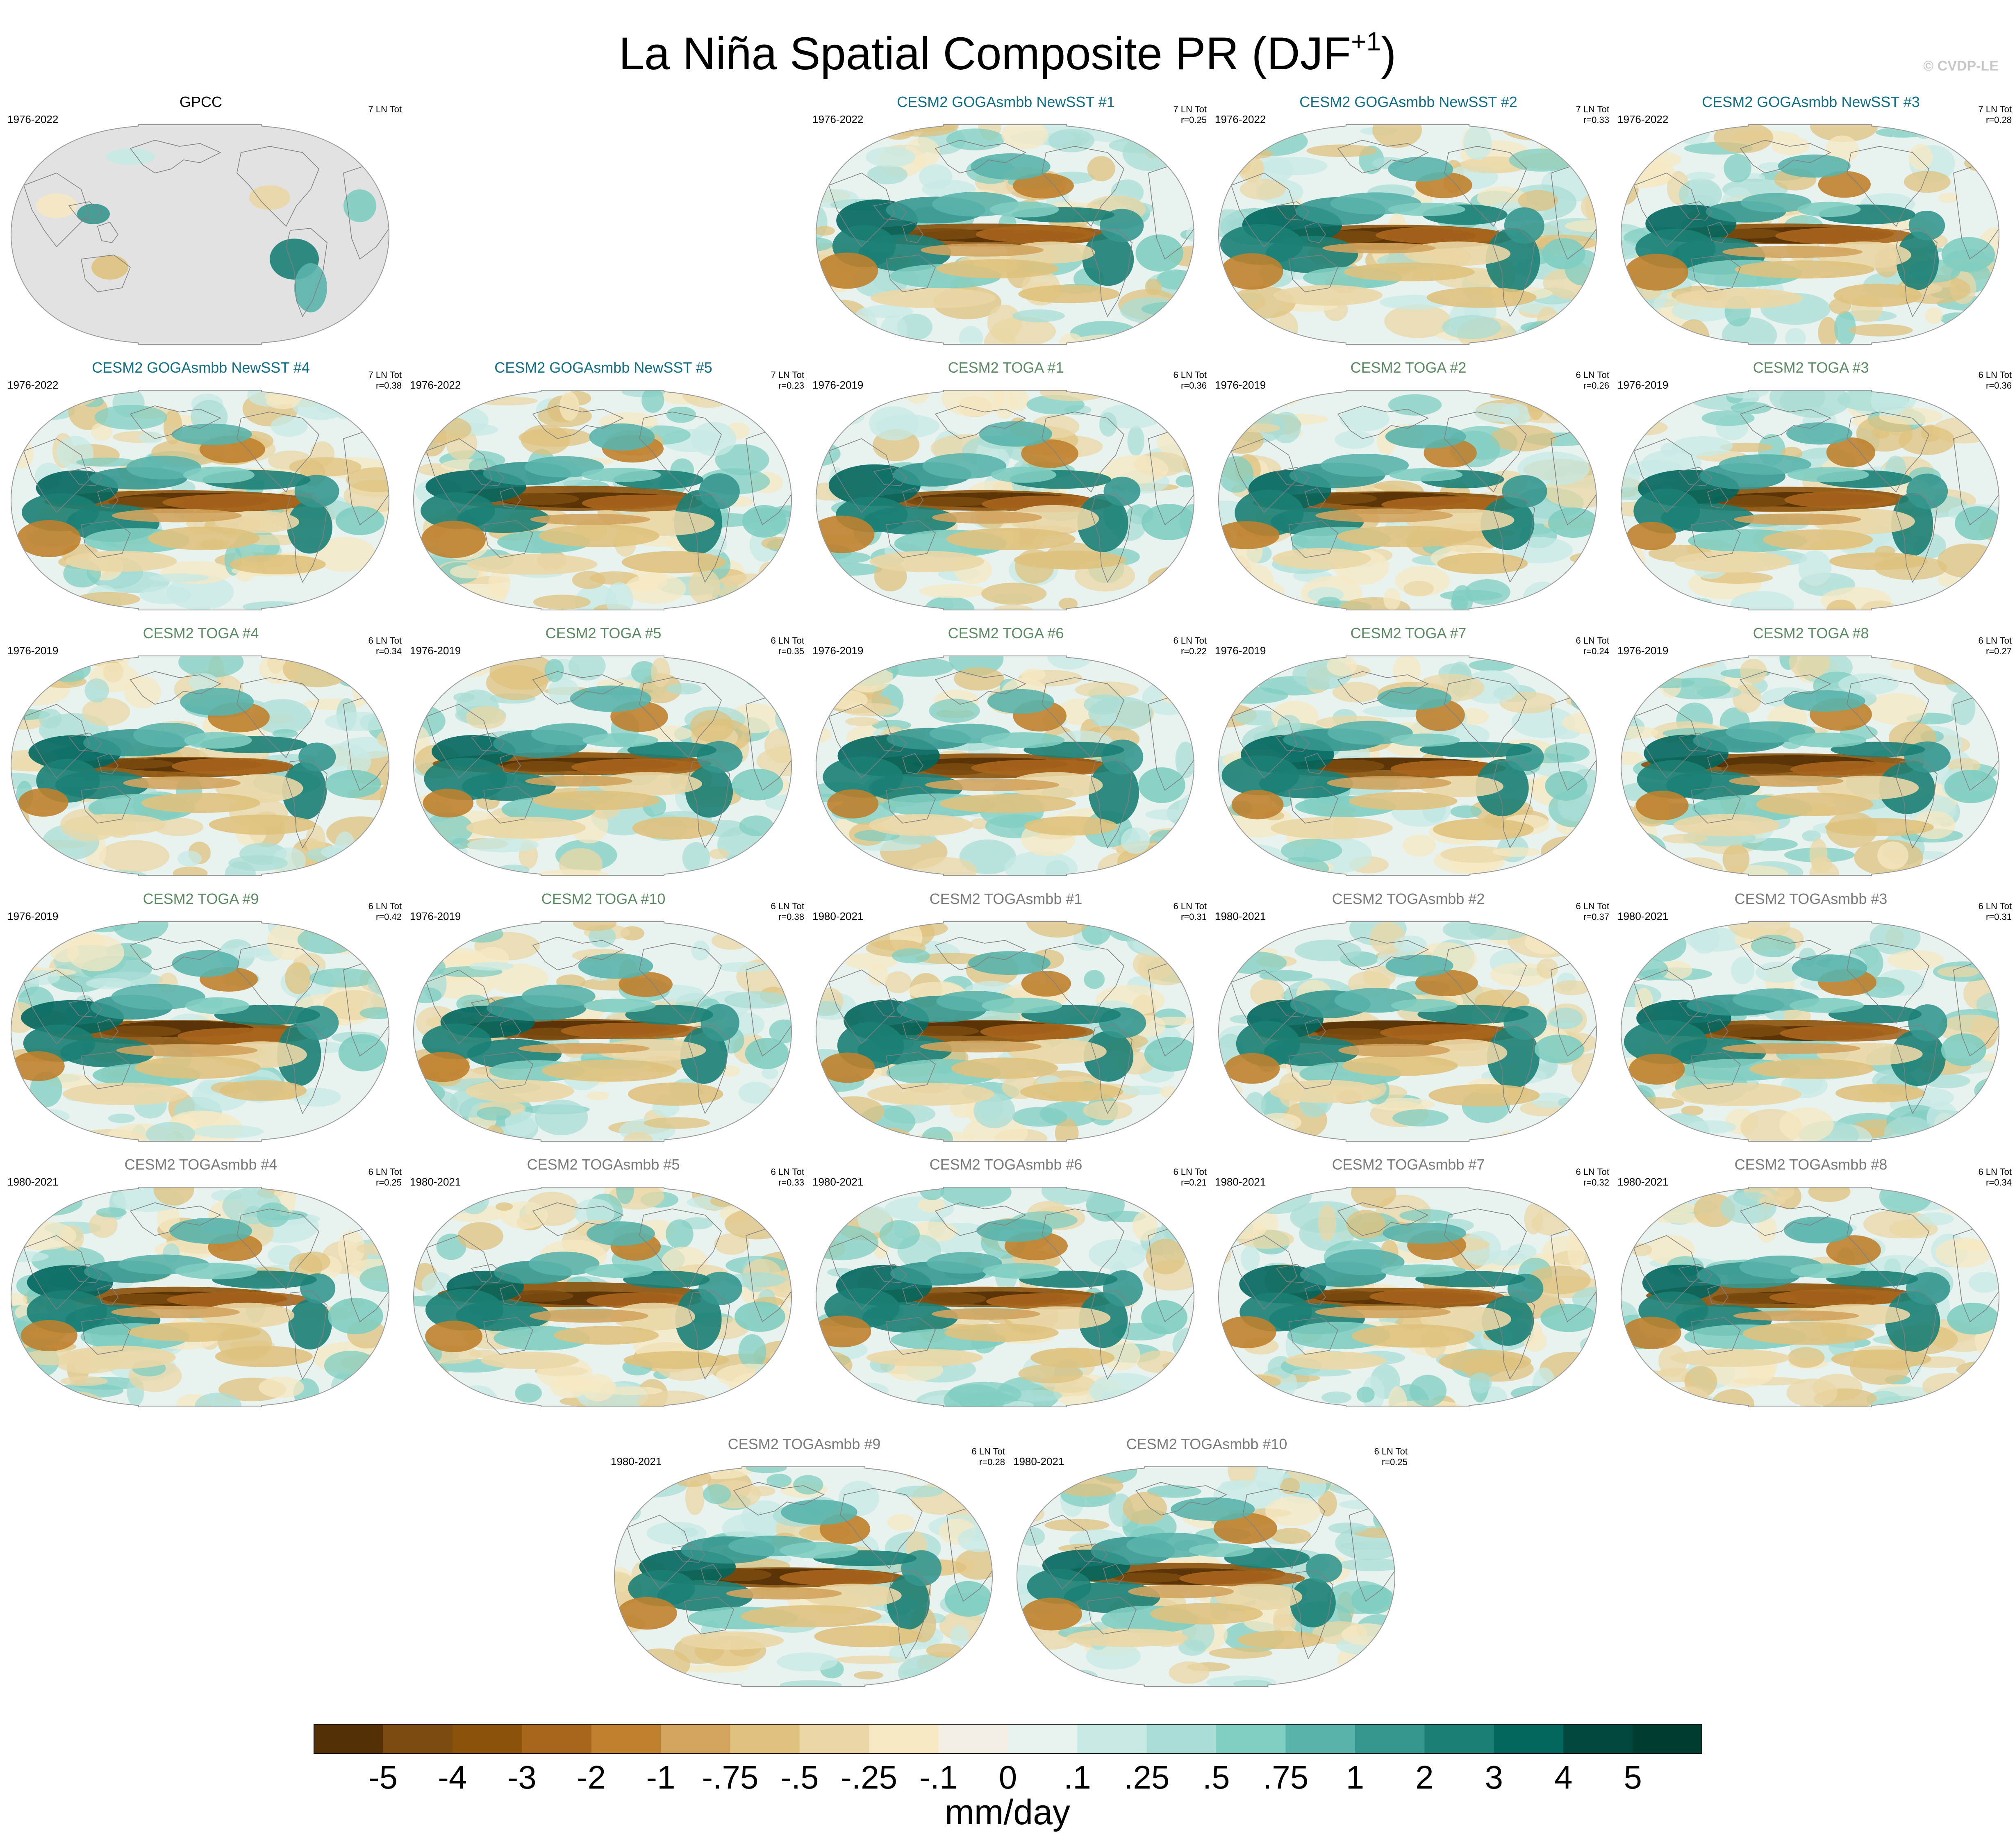  Describe the element at coordinates (1008, 1739) in the screenshot. I see `colorbar` at that location.